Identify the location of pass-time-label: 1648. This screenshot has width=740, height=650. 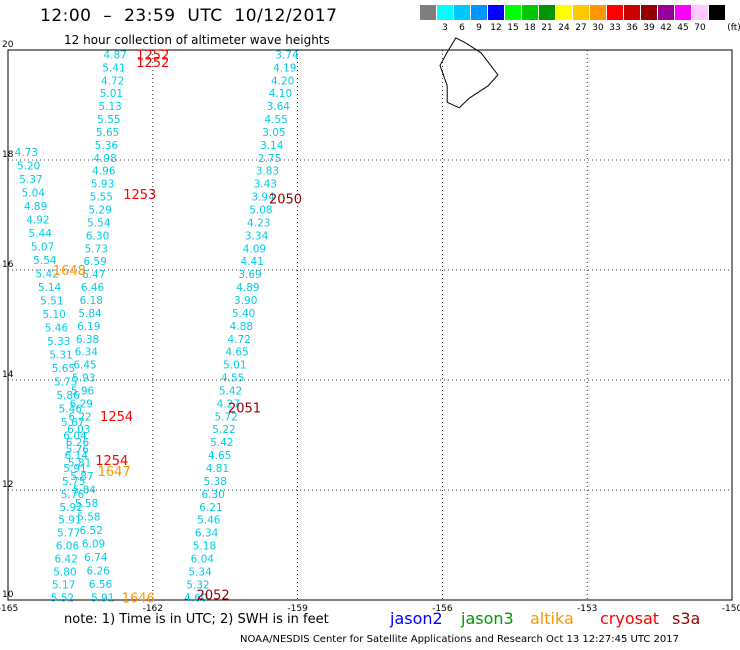
(69, 271).